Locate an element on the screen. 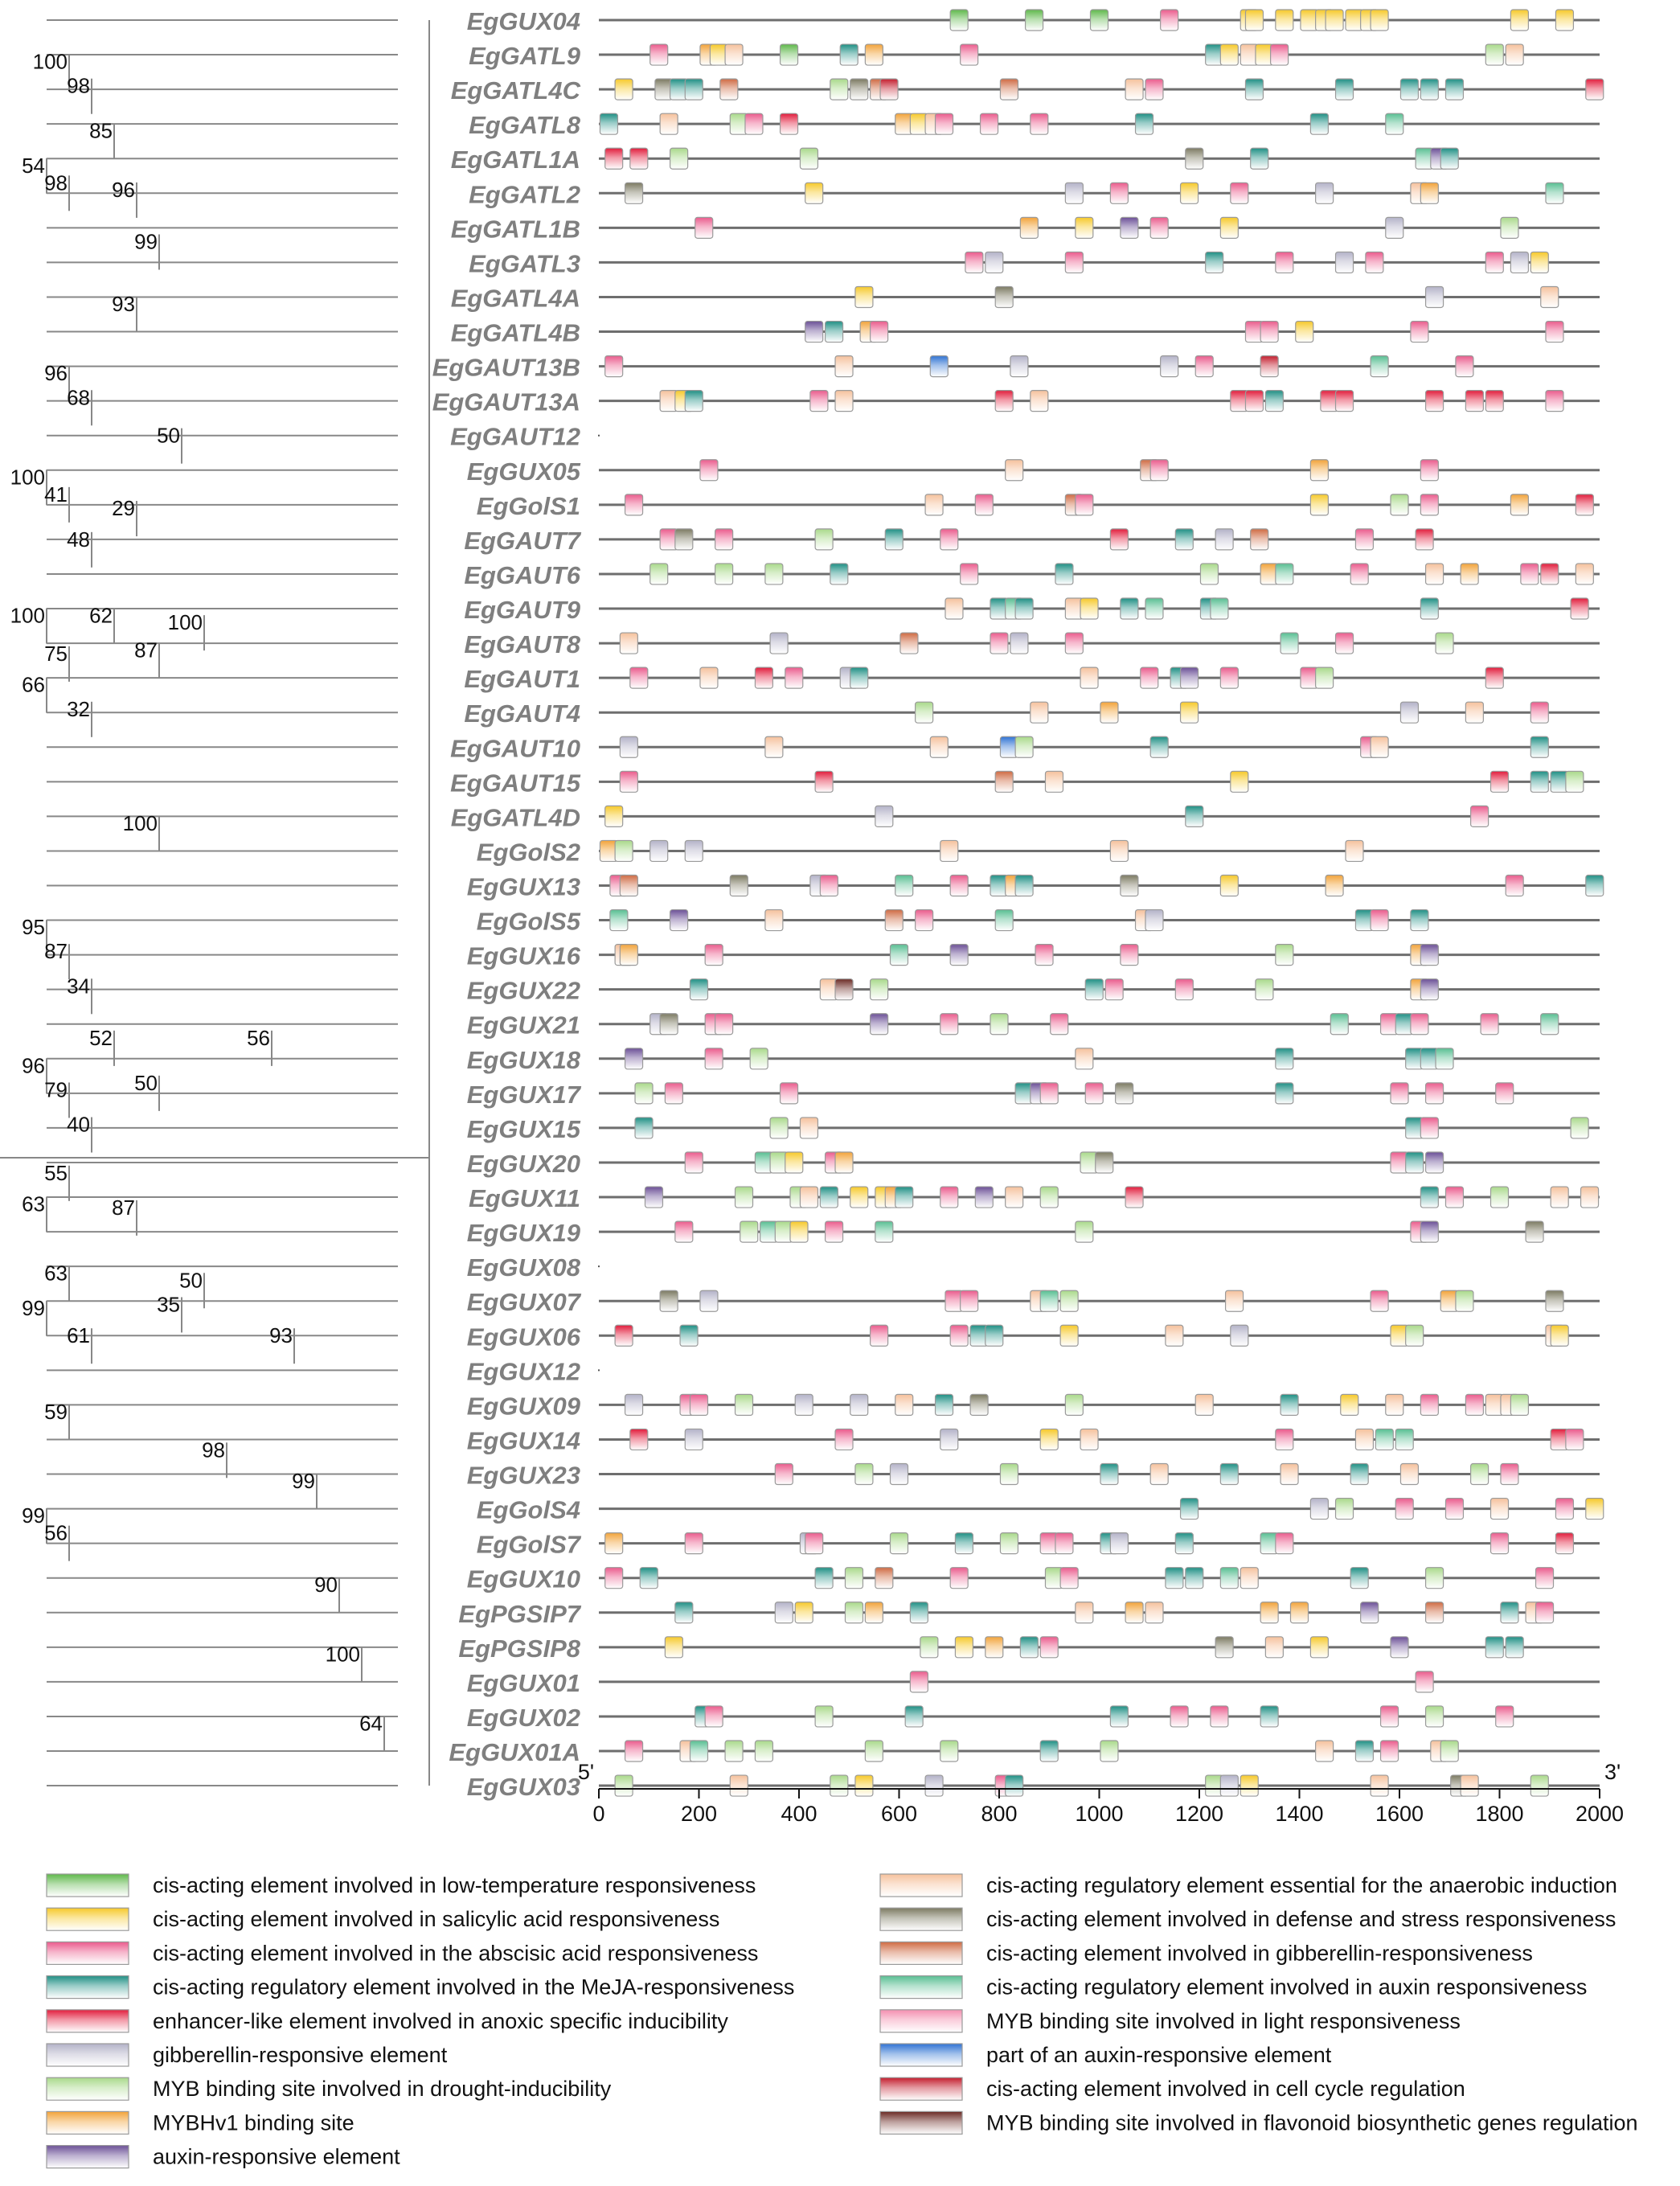 Image resolution: width=1680 pixels, height=2186 pixels. gene-label: EgGUX19 is located at coordinates (524, 1233).